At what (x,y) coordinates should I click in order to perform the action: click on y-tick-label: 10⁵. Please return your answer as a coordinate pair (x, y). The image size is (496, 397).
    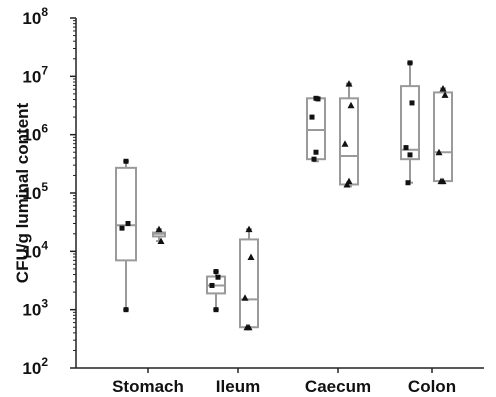
    Looking at the image, I should click on (35, 191).